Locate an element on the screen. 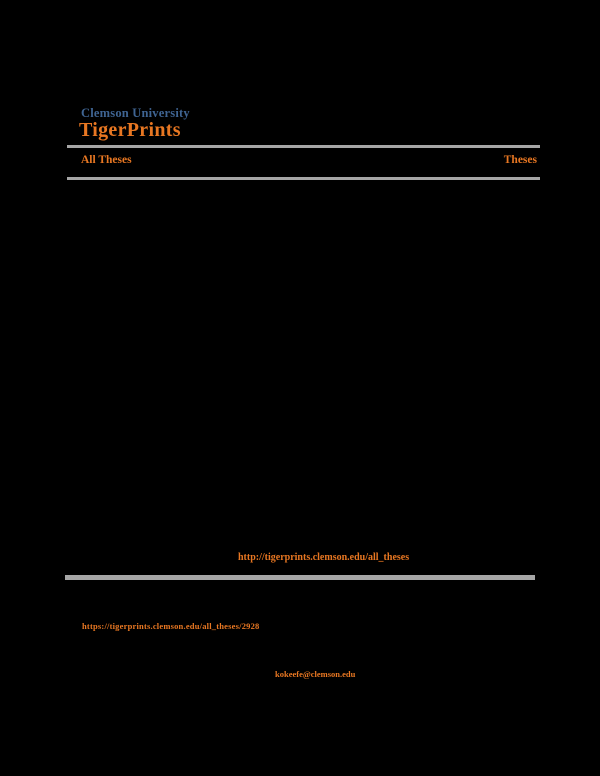  site-title-link: TigerPrints is located at coordinates (130, 130).